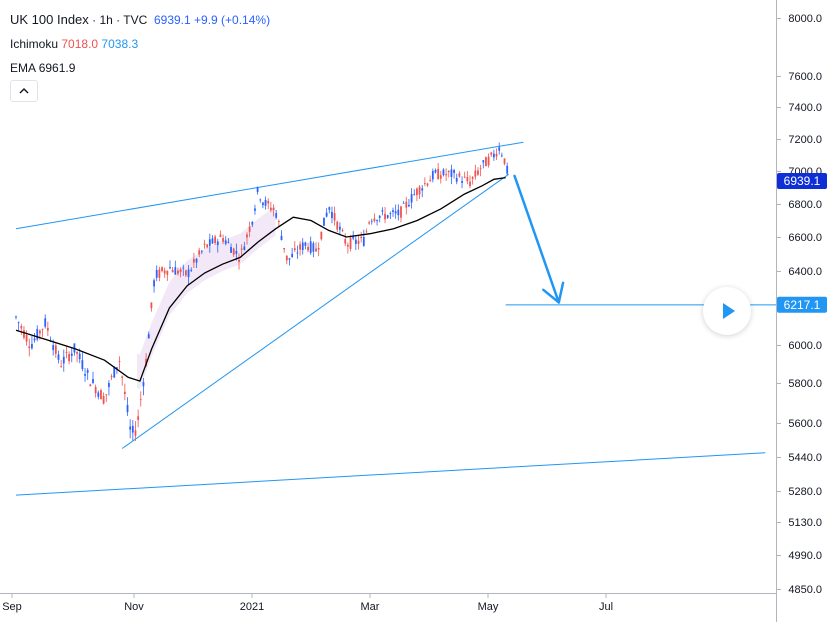 This screenshot has width=832, height=622. I want to click on interval: 1h, so click(106, 20).